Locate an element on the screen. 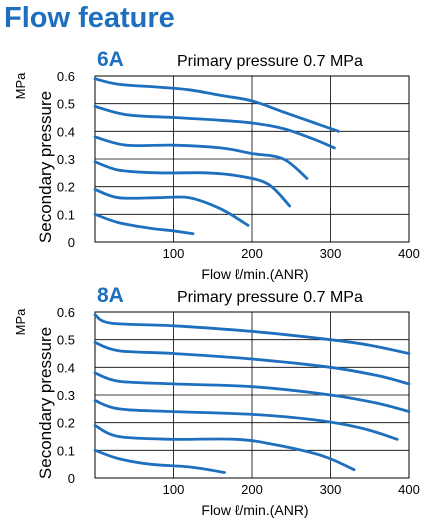  chart-label: 8A is located at coordinates (110, 295).